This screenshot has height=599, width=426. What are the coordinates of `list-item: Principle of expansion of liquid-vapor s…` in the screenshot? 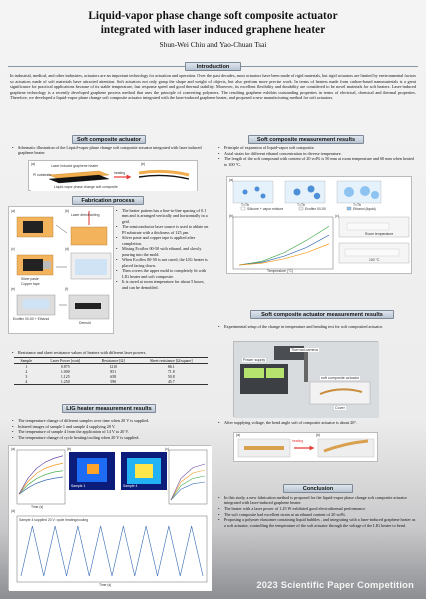 It's located at (317, 148).